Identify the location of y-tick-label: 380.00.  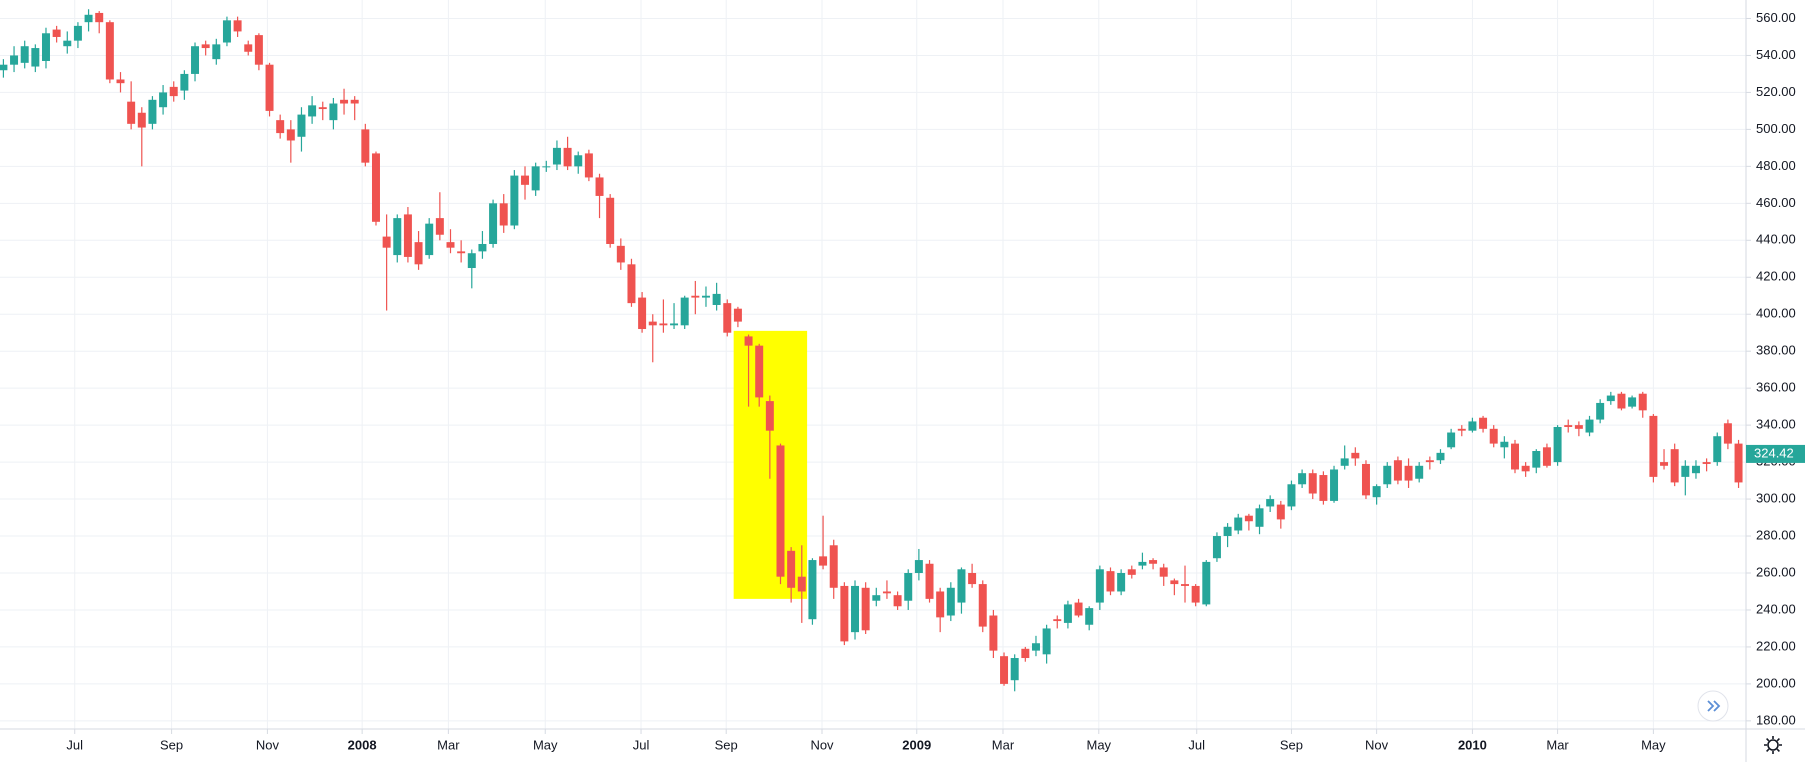
(1776, 350).